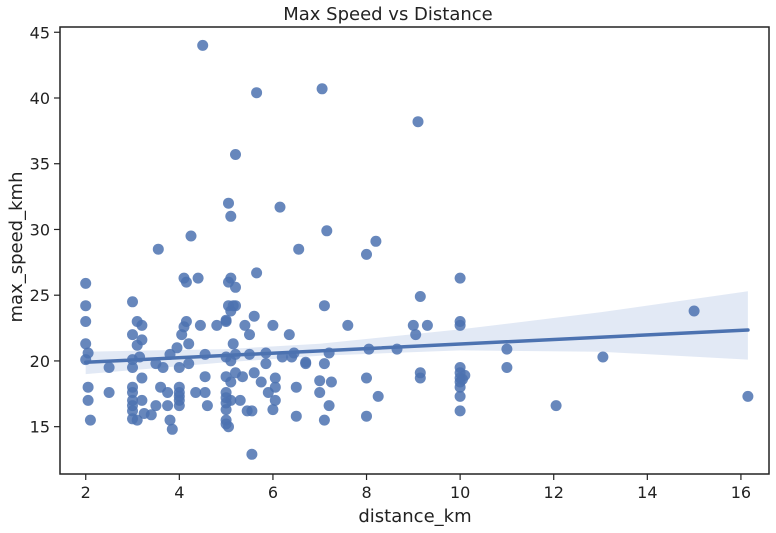 Image resolution: width=776 pixels, height=533 pixels. I want to click on x-axis-label: distance_km, so click(414, 516).